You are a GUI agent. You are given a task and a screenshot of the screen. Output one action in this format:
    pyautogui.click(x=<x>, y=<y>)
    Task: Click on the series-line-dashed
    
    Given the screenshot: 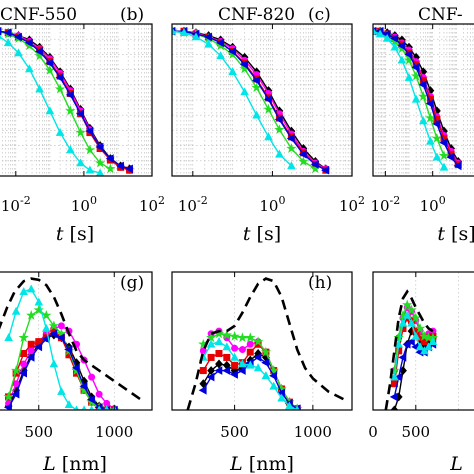 What is the action you would take?
    pyautogui.click(x=265, y=343)
    